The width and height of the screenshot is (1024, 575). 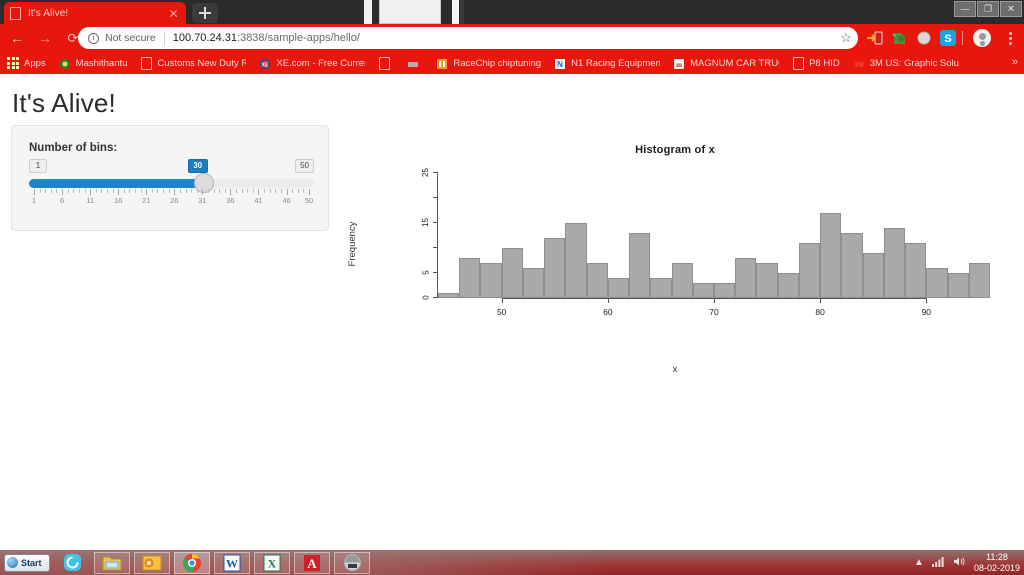 I want to click on tab-strip: It's Alive! — ❐ ✕, so click(x=512, y=12).